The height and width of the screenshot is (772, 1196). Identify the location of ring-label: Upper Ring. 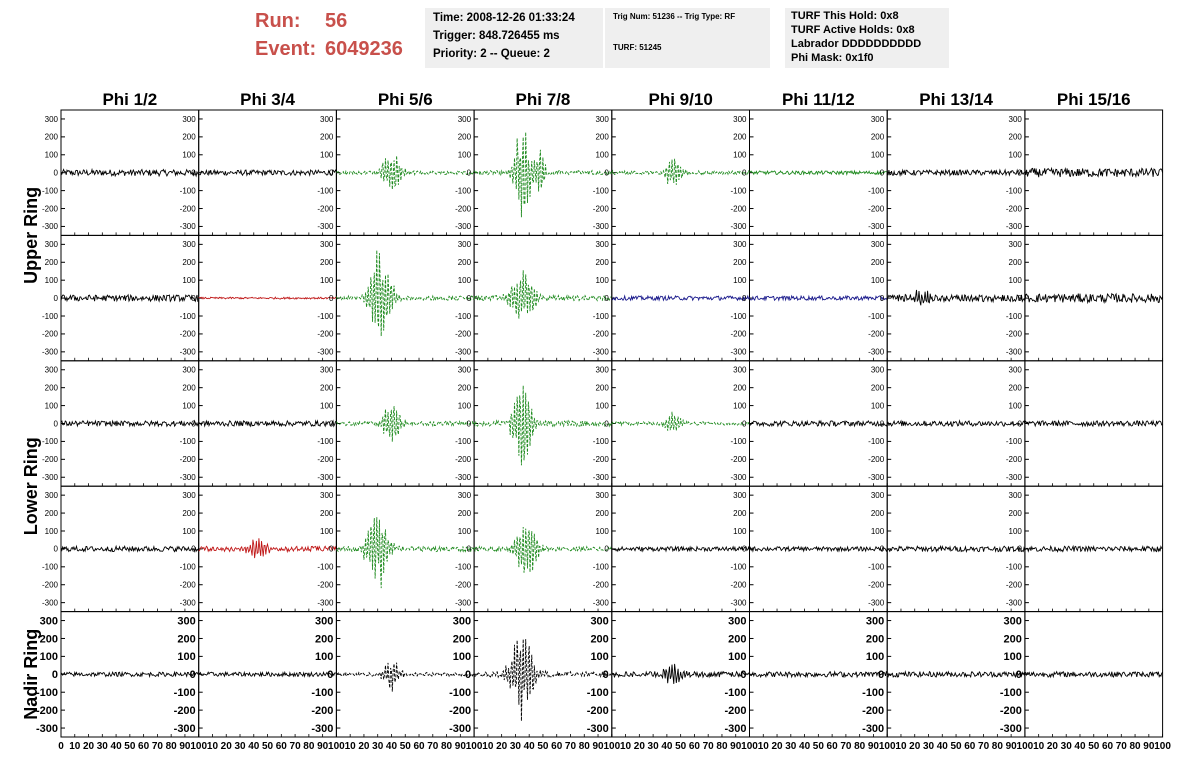
(31, 235).